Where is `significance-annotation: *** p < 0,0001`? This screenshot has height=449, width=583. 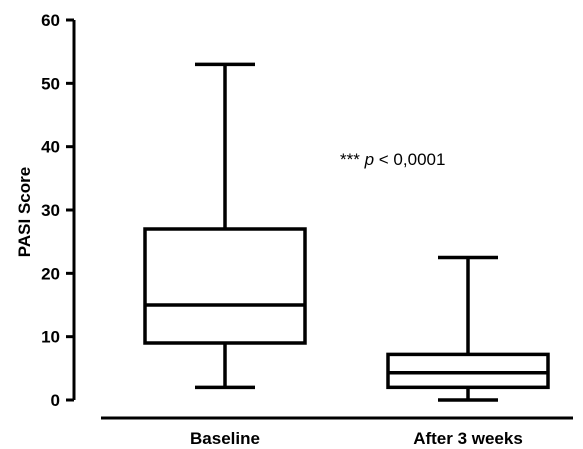
significance-annotation: *** p < 0,0001 is located at coordinates (392, 159).